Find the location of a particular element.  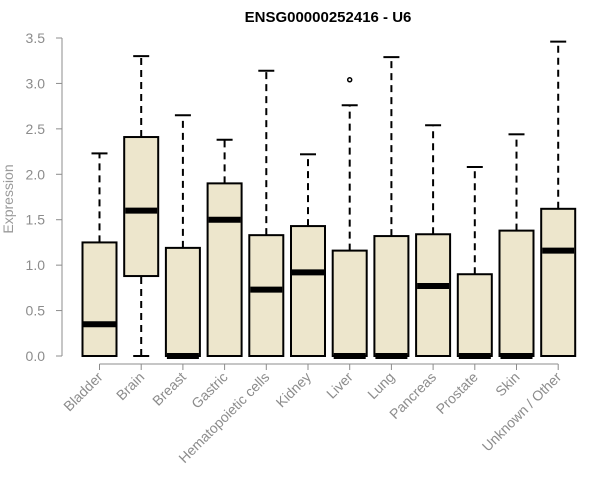

y-tick-label: 0.5 is located at coordinates (36, 311).